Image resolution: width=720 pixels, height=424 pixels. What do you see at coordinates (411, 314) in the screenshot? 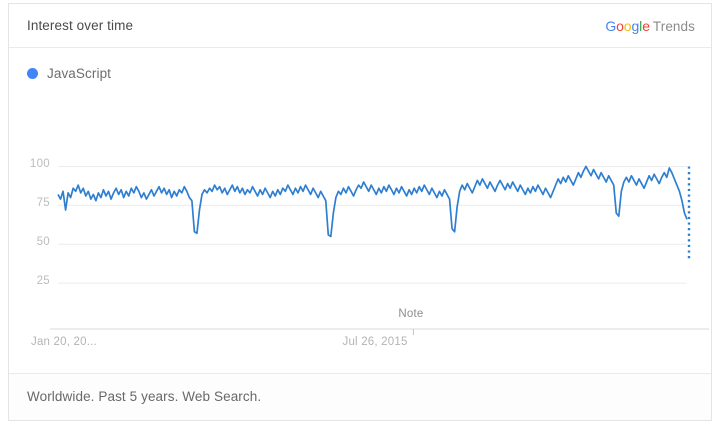
I see `note-annotation-label: Note` at bounding box center [411, 314].